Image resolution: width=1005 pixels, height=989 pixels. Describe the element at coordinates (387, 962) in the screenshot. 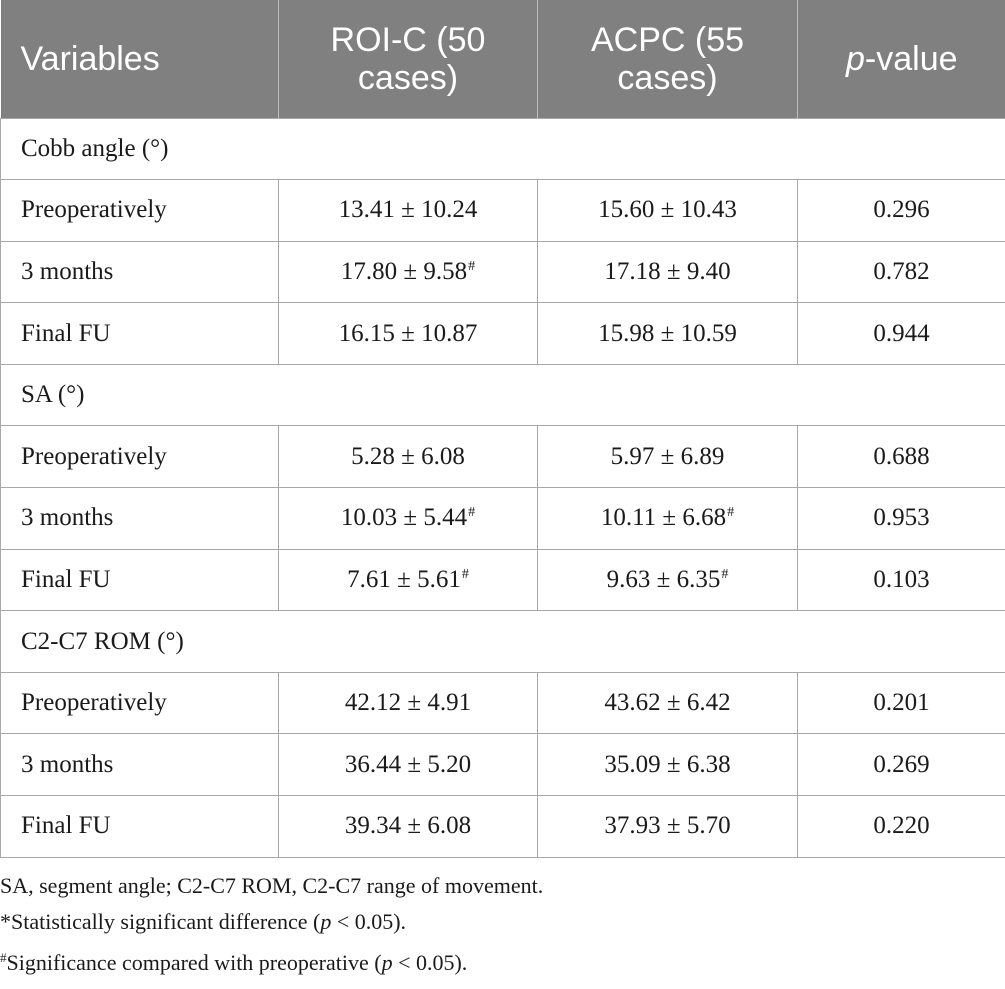

I see `footnote-hash-p: p` at that location.